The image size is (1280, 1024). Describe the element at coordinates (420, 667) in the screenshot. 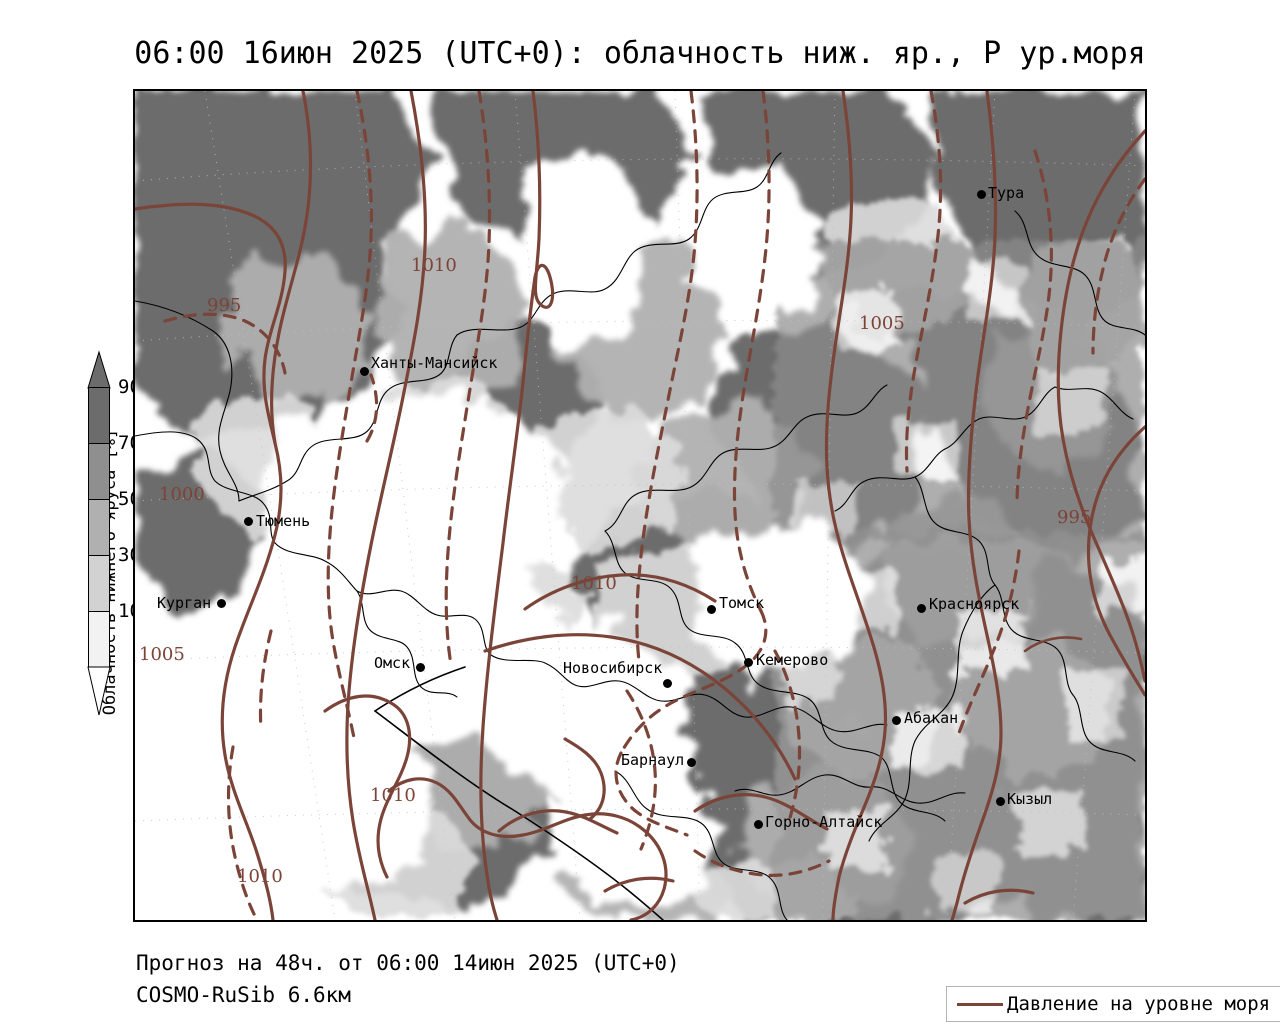

I see `city-dot-omsk` at that location.